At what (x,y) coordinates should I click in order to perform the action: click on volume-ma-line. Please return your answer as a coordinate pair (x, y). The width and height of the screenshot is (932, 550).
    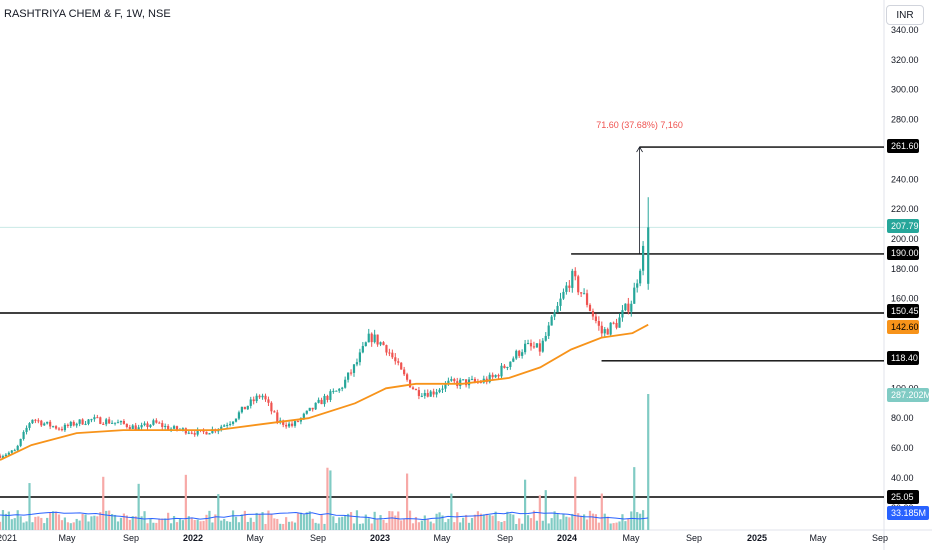
    Looking at the image, I should click on (324, 516).